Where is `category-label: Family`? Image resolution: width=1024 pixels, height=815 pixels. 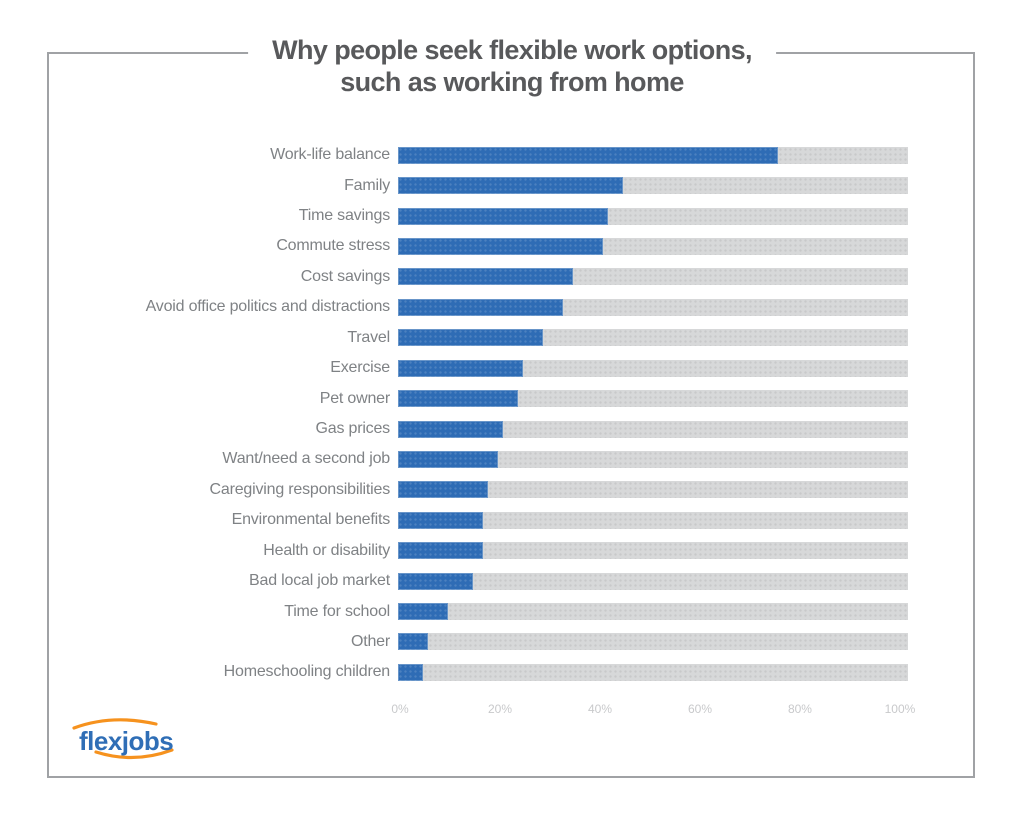 category-label: Family is located at coordinates (367, 185).